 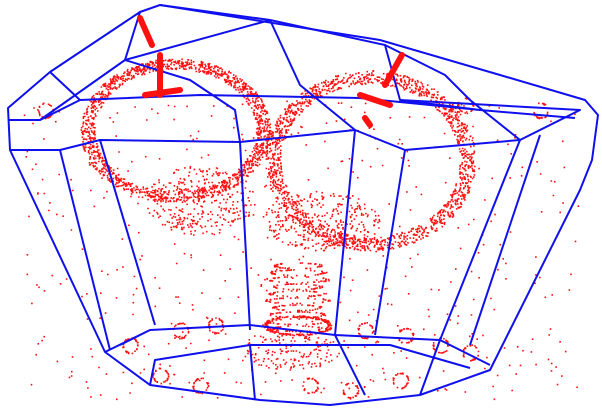 What do you see at coordinates (381, 90) in the screenshot?
I see `marker-right` at bounding box center [381, 90].